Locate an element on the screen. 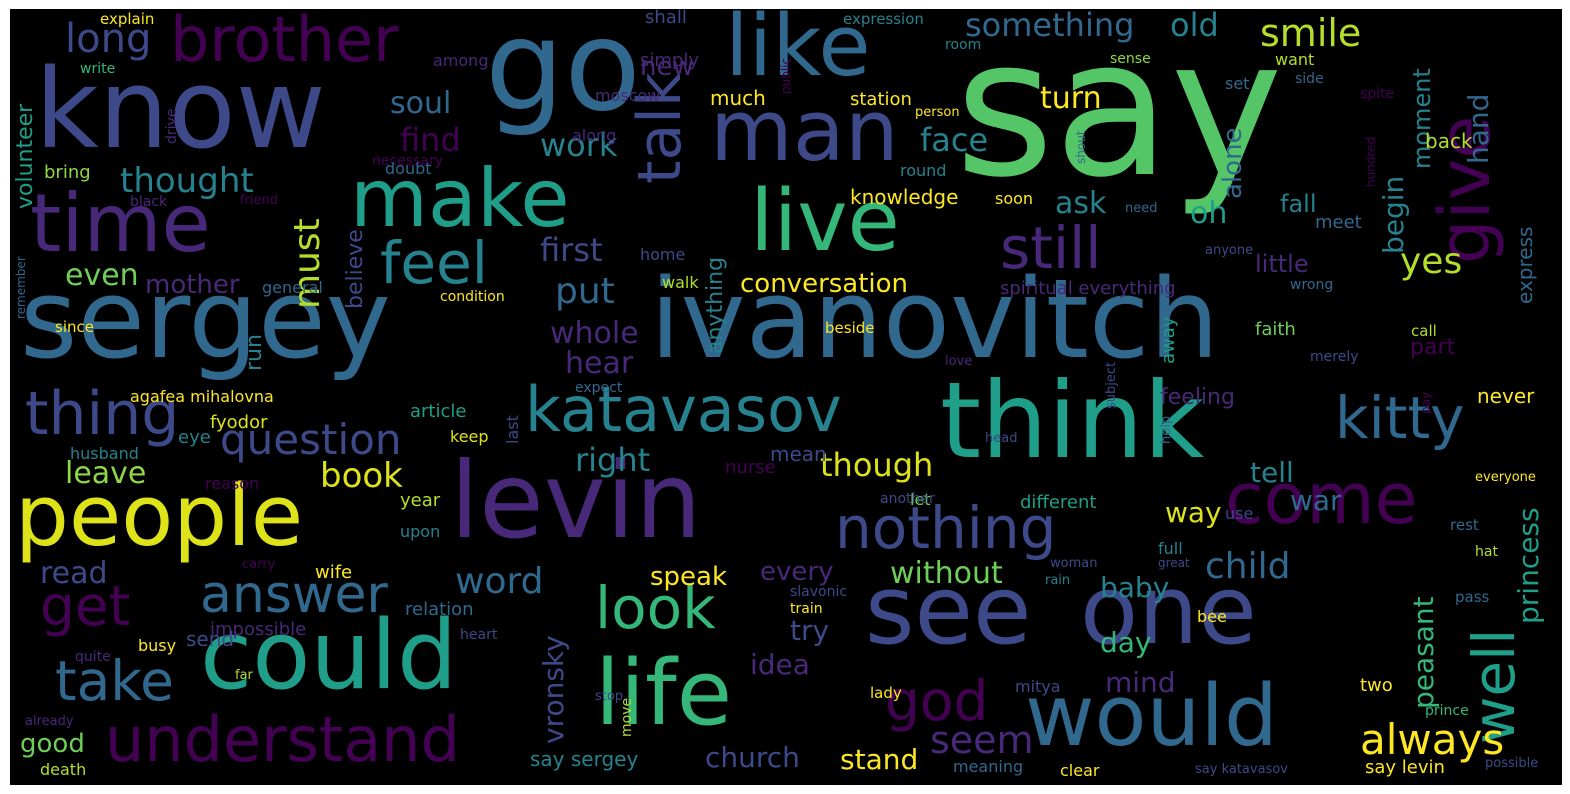 This screenshot has height=794, width=1570. word-death: death is located at coordinates (63, 769).